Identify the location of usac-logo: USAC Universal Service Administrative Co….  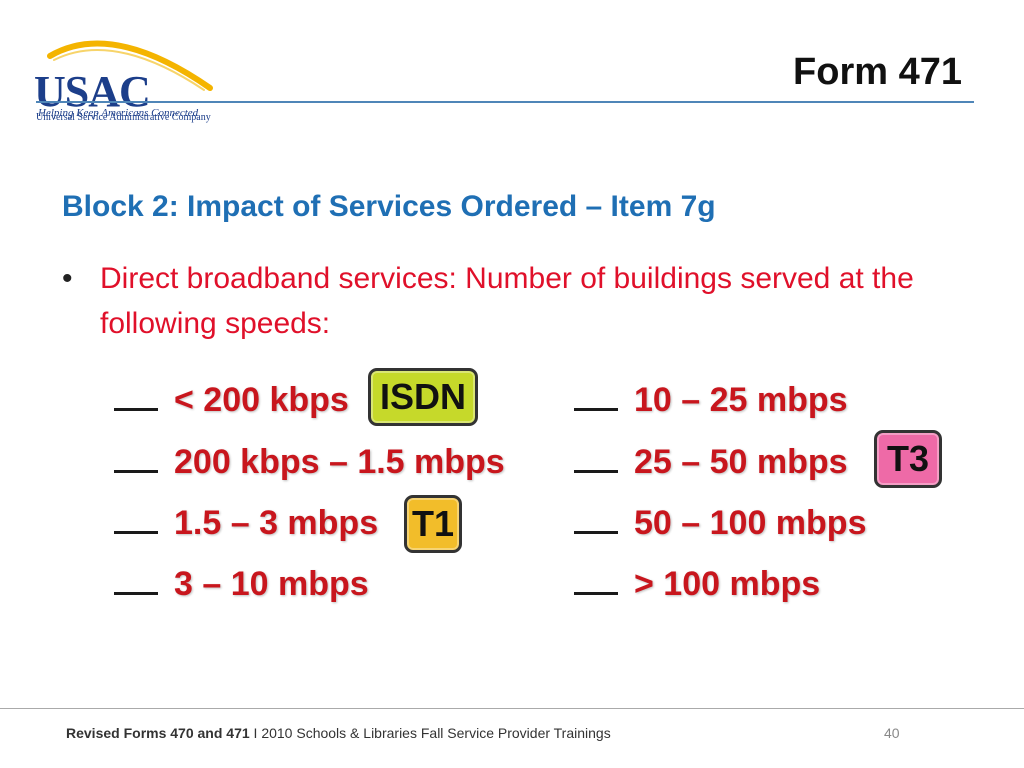
(127, 76).